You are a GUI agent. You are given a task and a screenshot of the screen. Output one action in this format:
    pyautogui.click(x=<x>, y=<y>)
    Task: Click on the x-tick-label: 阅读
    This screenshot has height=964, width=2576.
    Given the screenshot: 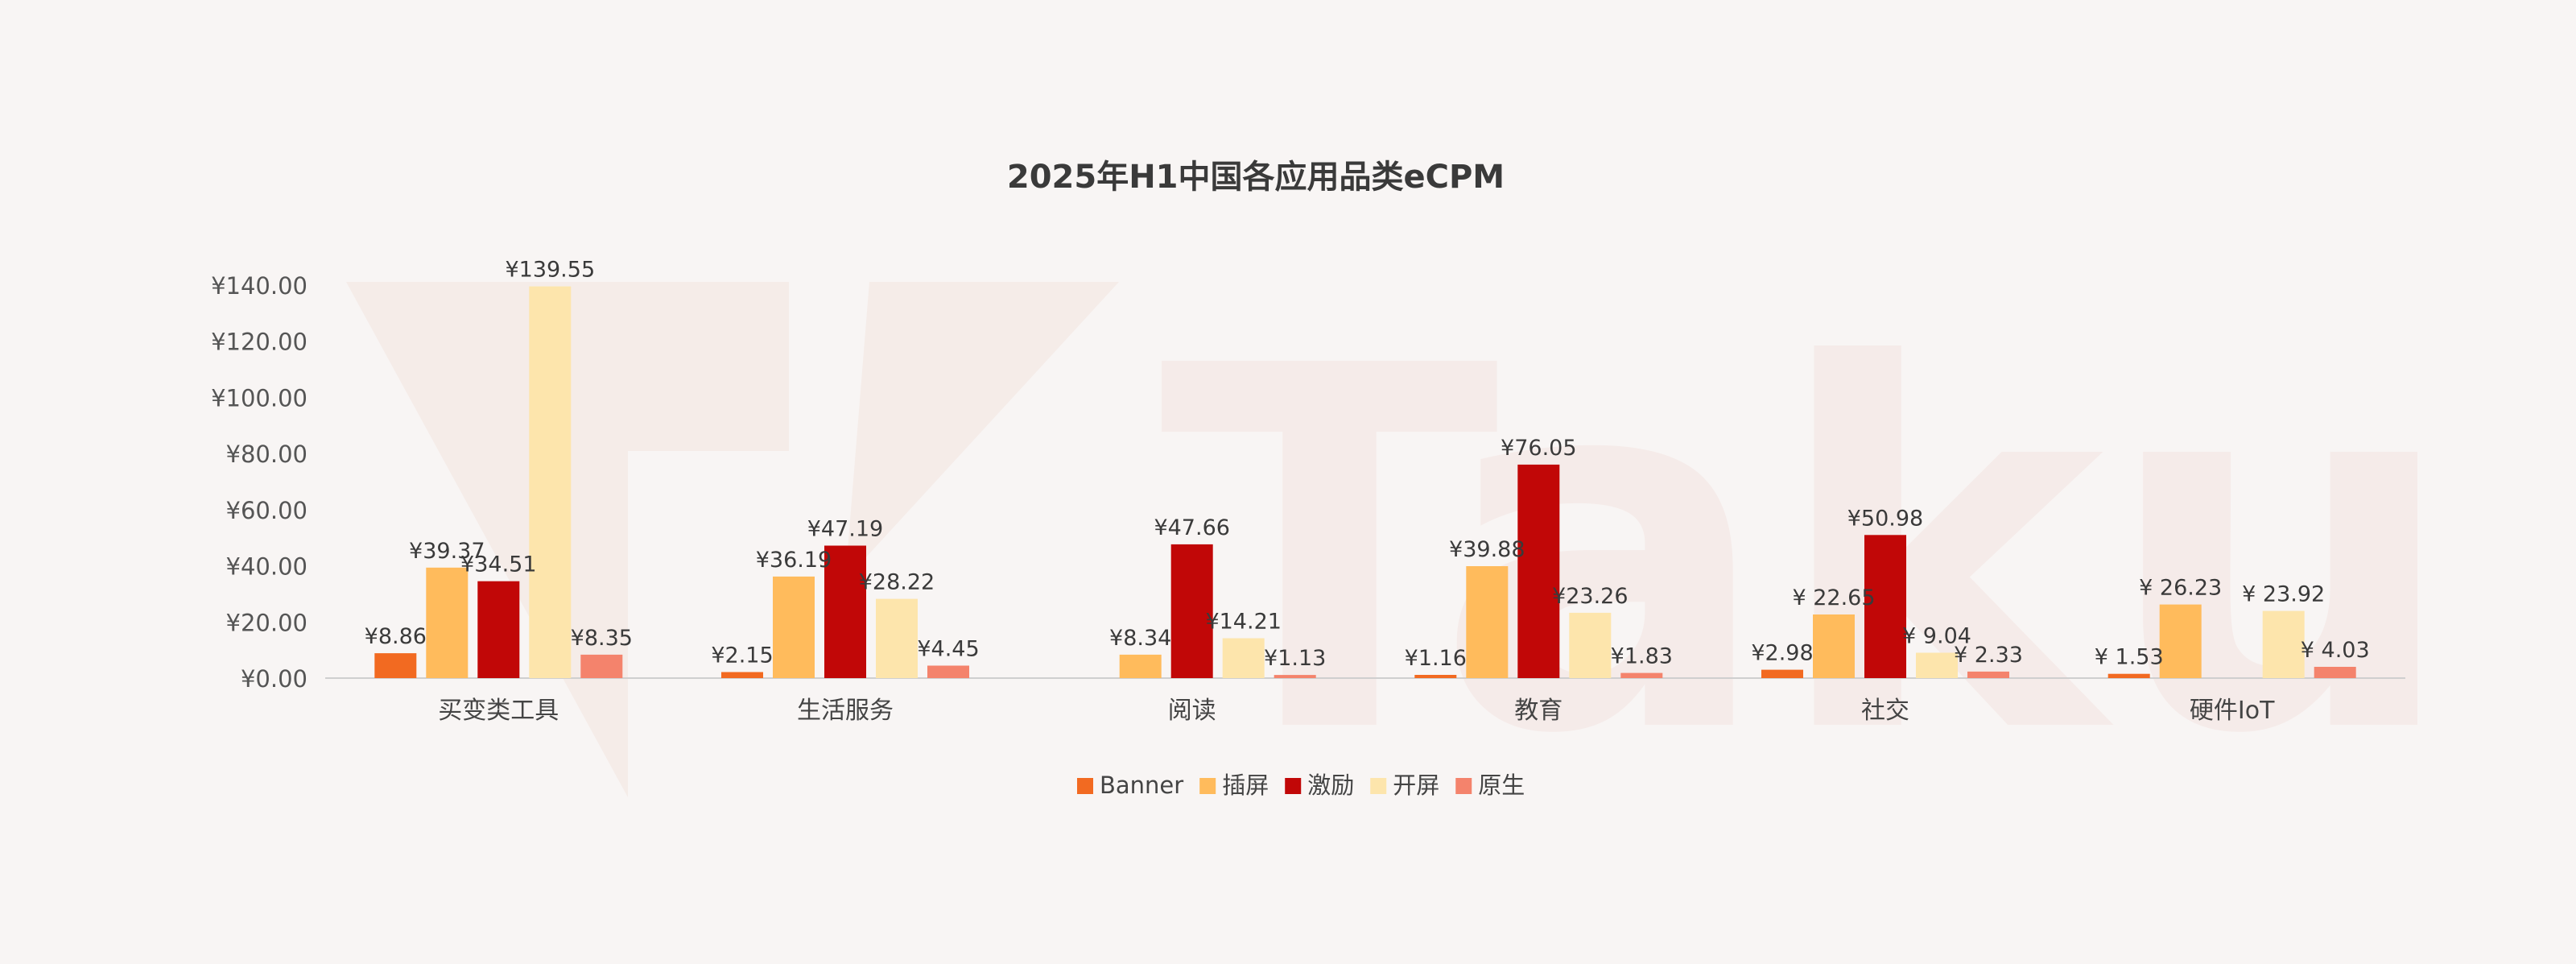 What is the action you would take?
    pyautogui.click(x=1192, y=711)
    